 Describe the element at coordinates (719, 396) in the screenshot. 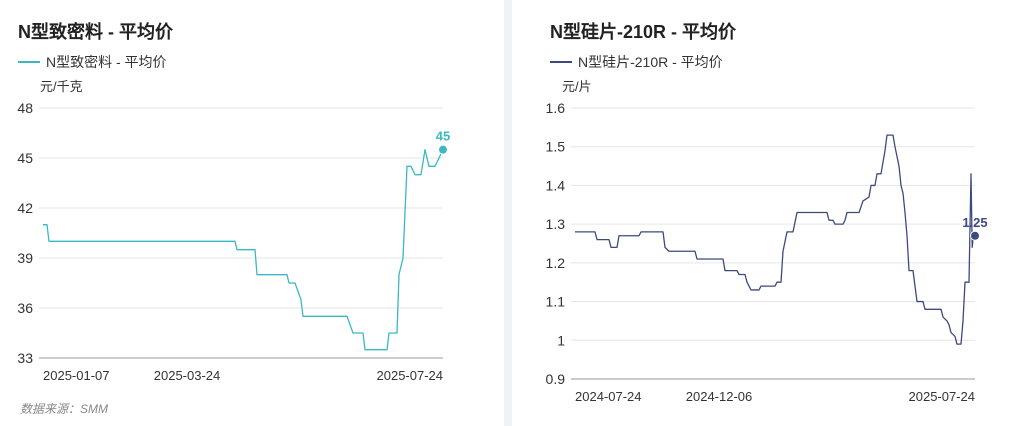

I see `chart1-x-tick-label: 2024-12-06` at that location.